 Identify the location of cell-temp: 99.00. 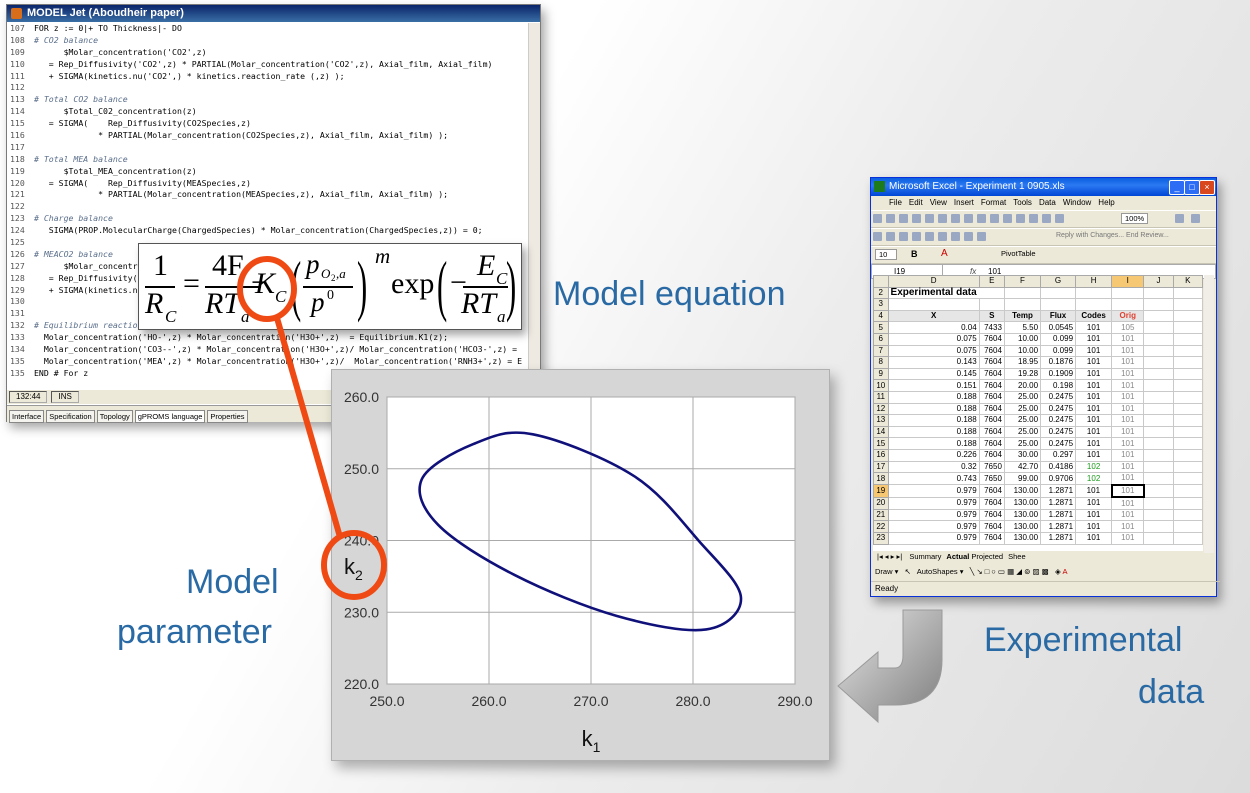
(1022, 479).